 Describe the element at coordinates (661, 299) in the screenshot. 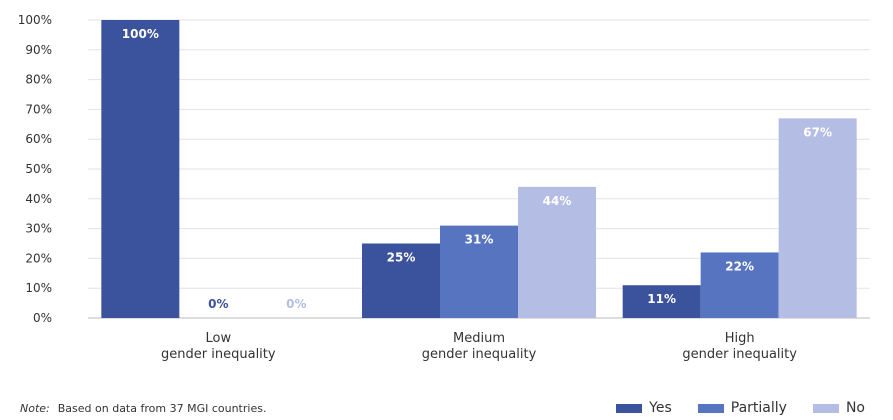

I see `bar-data-label: 11%` at that location.